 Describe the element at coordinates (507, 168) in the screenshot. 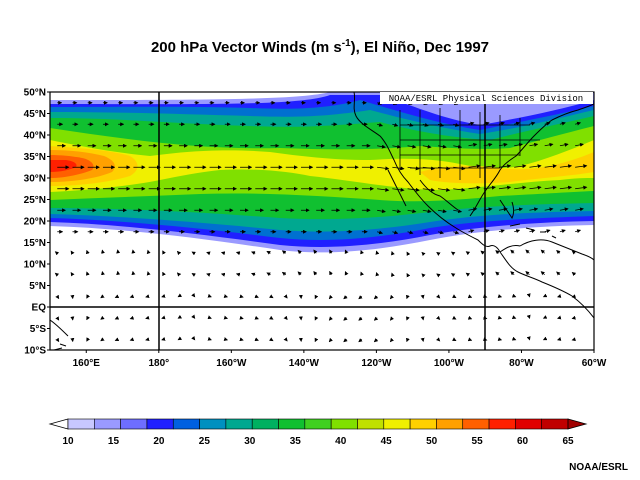

I see `jet-band-55b` at that location.